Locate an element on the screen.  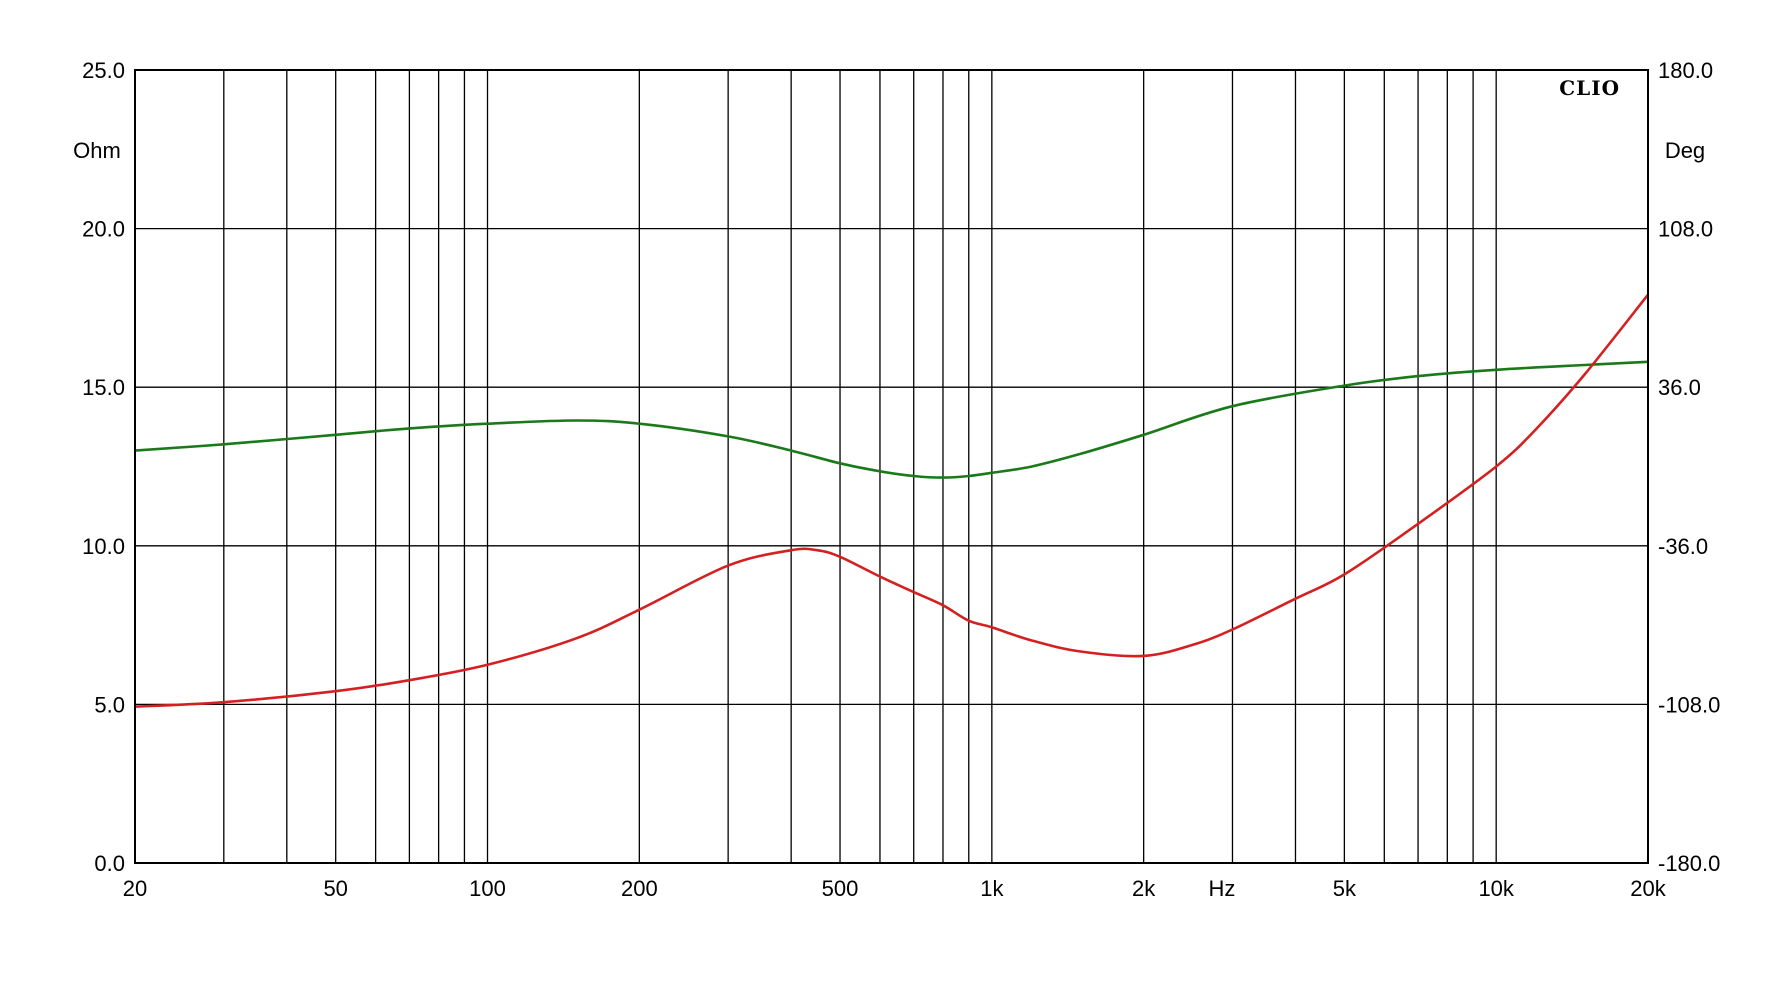
y-left-tick-label: 10.0 is located at coordinates (103, 546).